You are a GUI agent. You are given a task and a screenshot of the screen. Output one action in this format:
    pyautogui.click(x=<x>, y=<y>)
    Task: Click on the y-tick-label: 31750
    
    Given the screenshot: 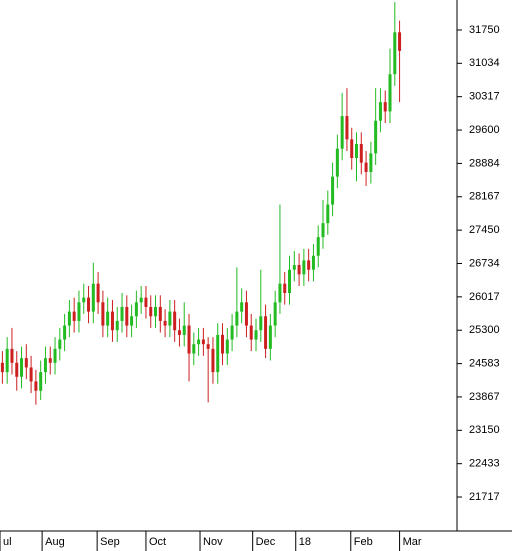 What is the action you would take?
    pyautogui.click(x=484, y=30)
    